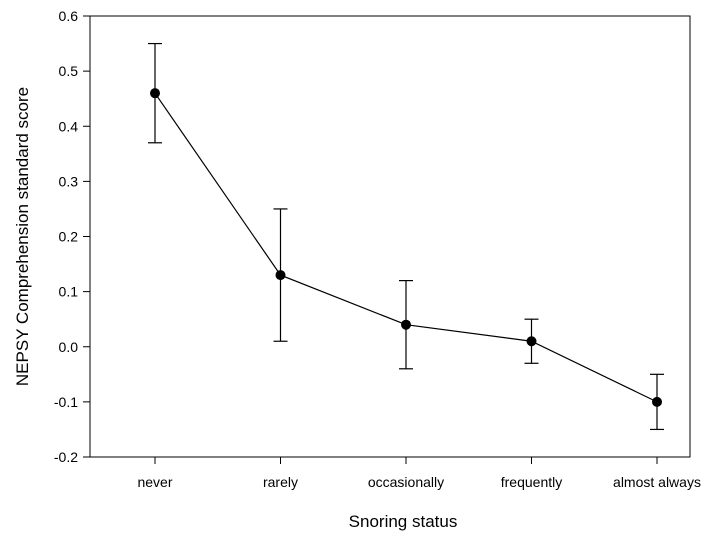  Describe the element at coordinates (69, 71) in the screenshot. I see `y-tick-label: 0.5` at that location.